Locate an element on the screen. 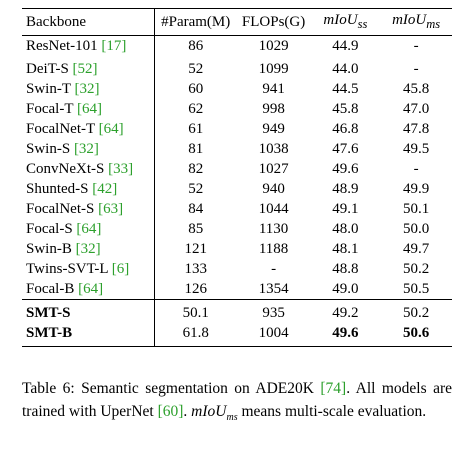 This screenshot has height=461, width=474. table-row: Swin-S [32] 81 1038 47.6 49.5 is located at coordinates (237, 149).